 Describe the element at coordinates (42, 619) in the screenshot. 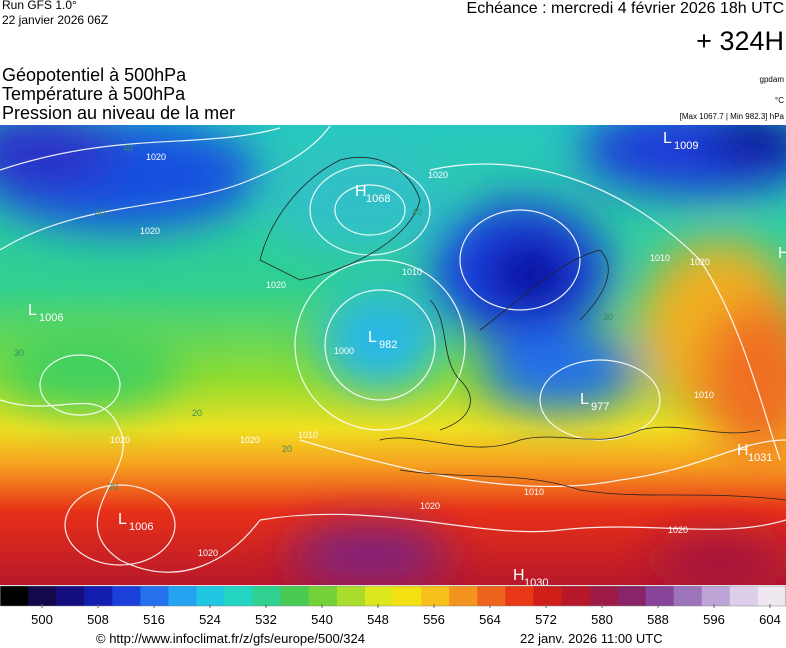

I see `colorbar-label: 500` at that location.